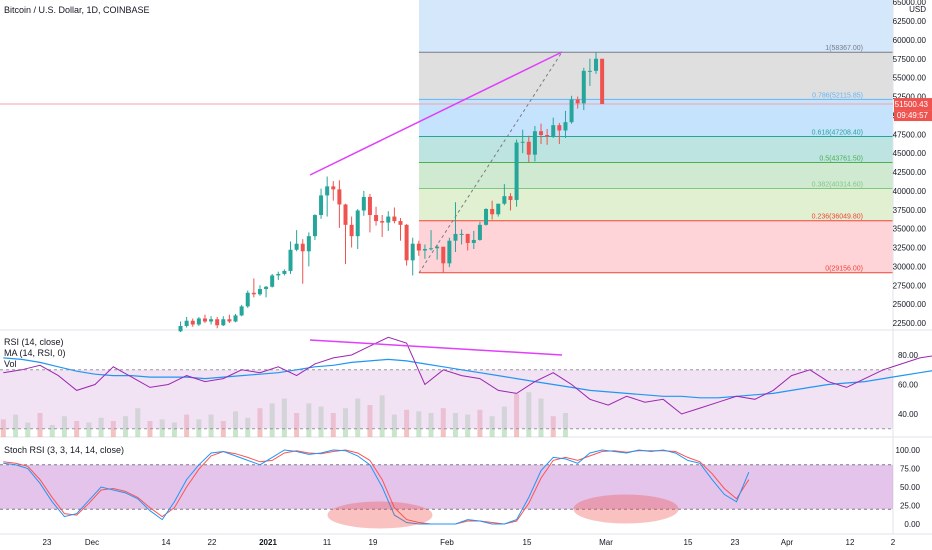 This screenshot has width=932, height=550. I want to click on trend-line, so click(436, 113).